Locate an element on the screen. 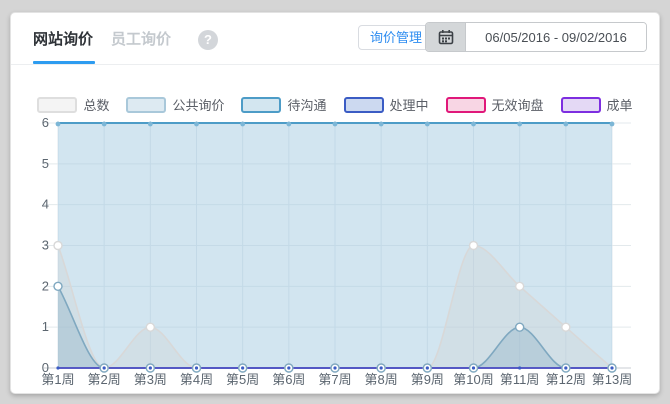 This screenshot has height=404, width=670. legend-label: 成单 is located at coordinates (619, 105).